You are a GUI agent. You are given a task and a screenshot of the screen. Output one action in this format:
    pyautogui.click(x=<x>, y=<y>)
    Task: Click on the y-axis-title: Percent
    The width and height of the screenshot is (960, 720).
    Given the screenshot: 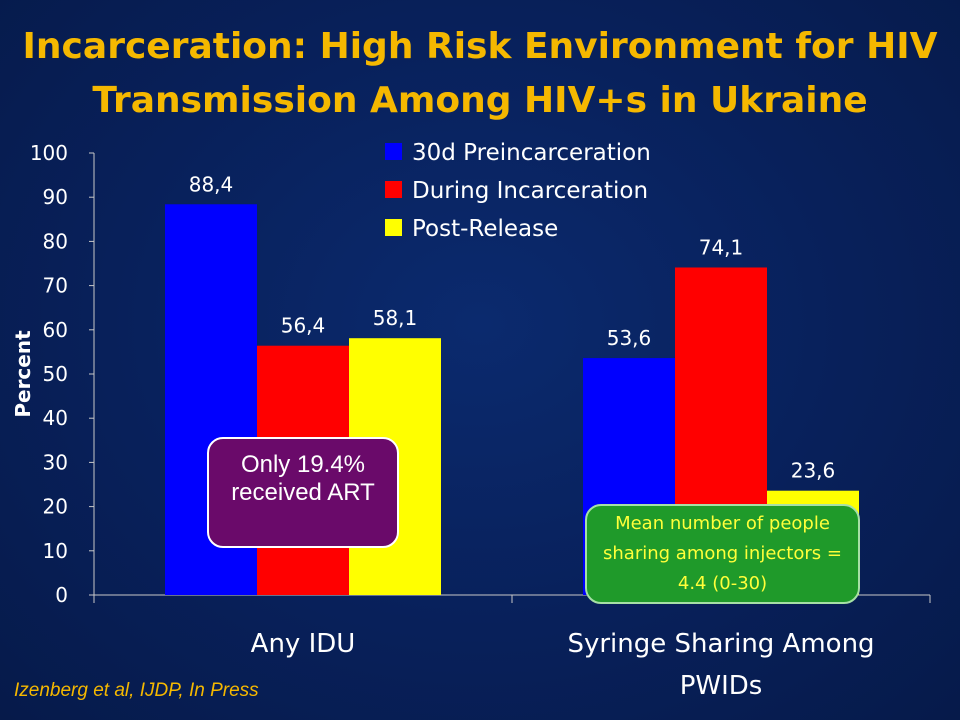 What is the action you would take?
    pyautogui.click(x=23, y=374)
    